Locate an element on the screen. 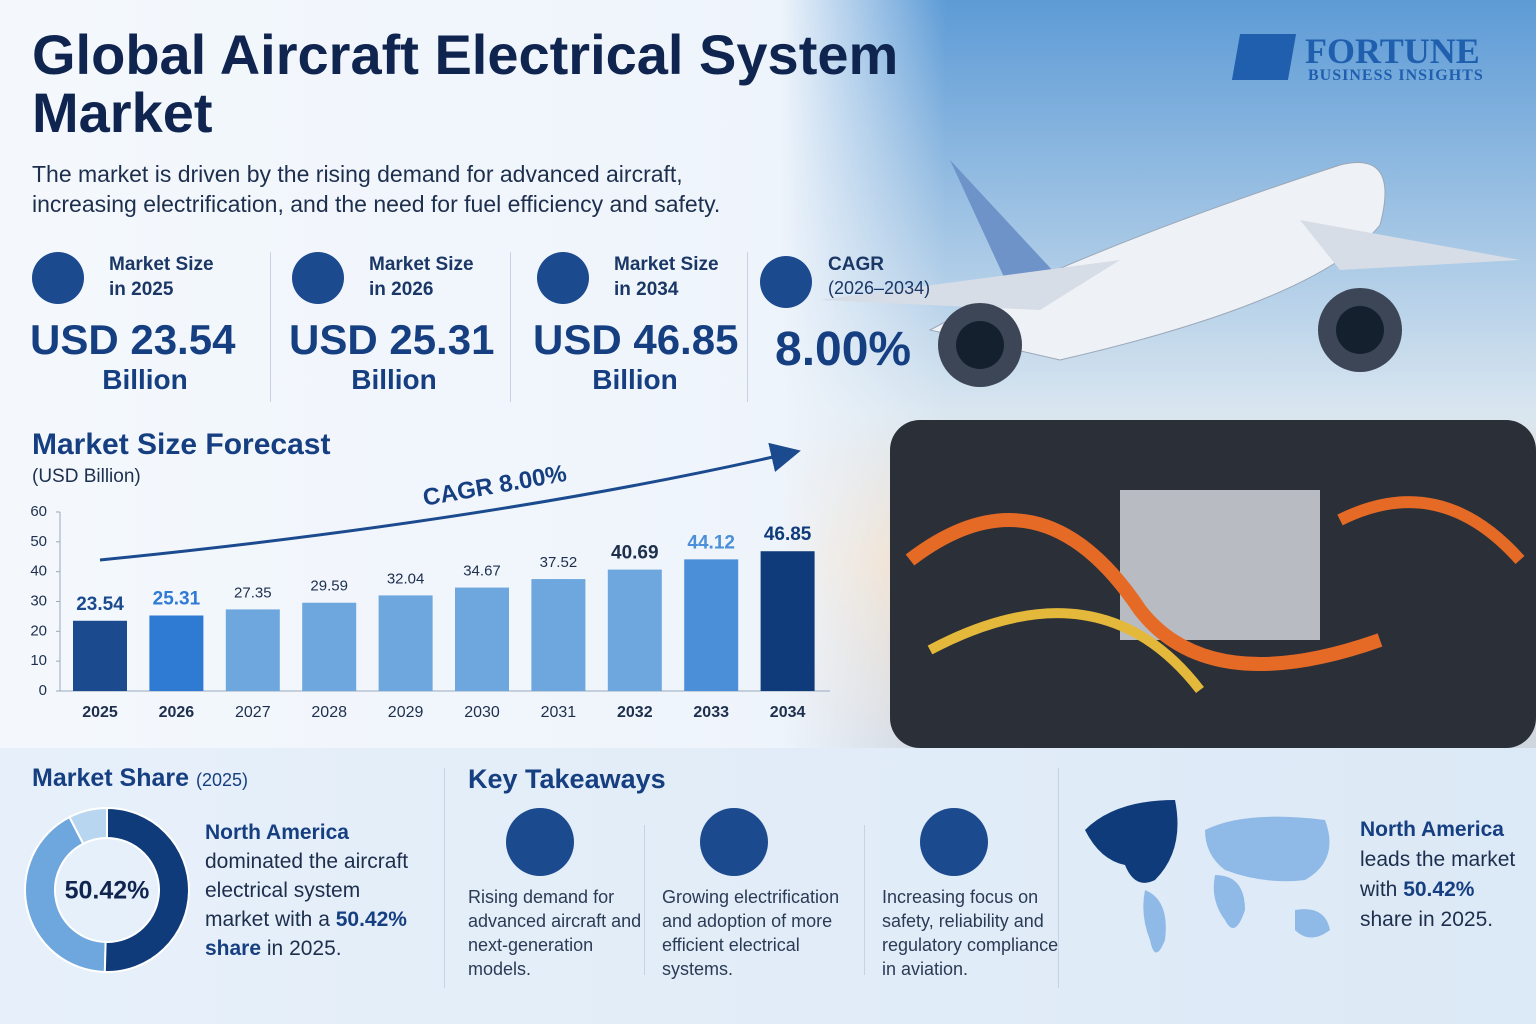 Image resolution: width=1536 pixels, height=1024 pixels. y-tick-label: 60 is located at coordinates (38, 511).